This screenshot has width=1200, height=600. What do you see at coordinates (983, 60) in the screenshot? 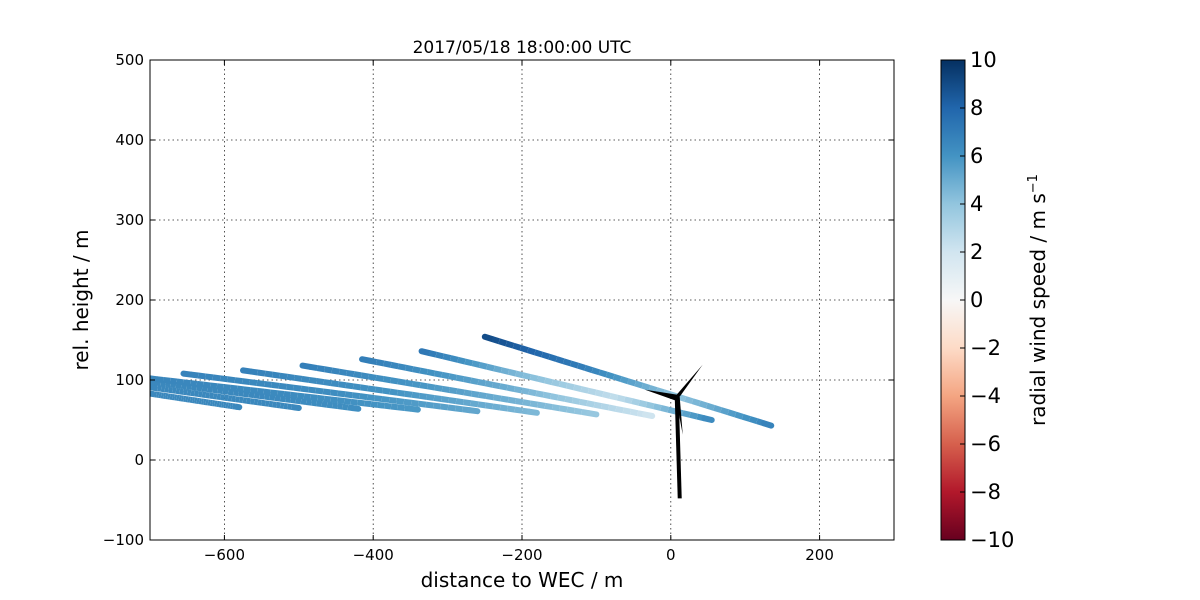
I see `colorbar-tick-label: 10` at bounding box center [983, 60].